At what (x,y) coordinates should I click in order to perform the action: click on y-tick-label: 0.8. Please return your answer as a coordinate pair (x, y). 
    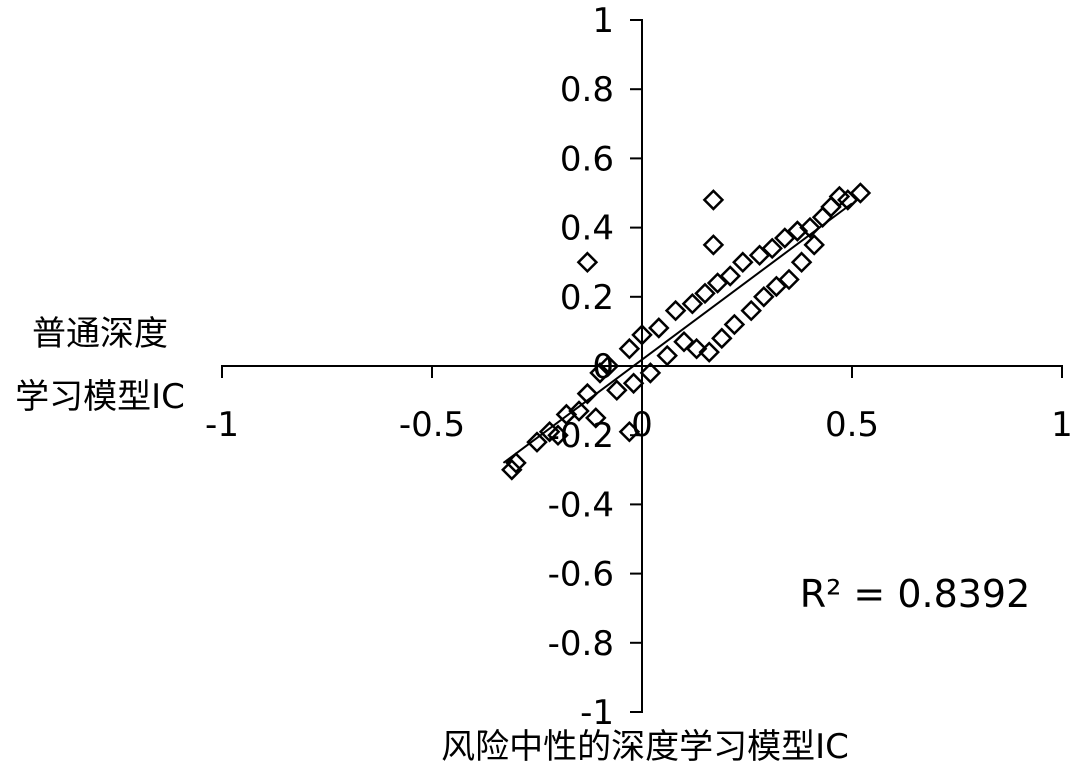
    Looking at the image, I should click on (587, 90).